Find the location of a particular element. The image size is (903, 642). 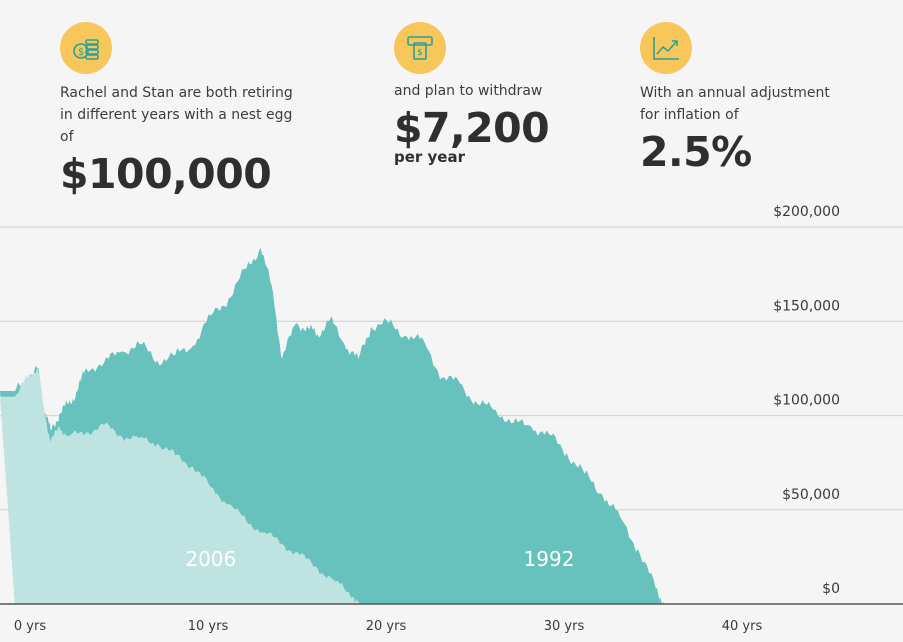

stat-subtitle: per year is located at coordinates (430, 157).